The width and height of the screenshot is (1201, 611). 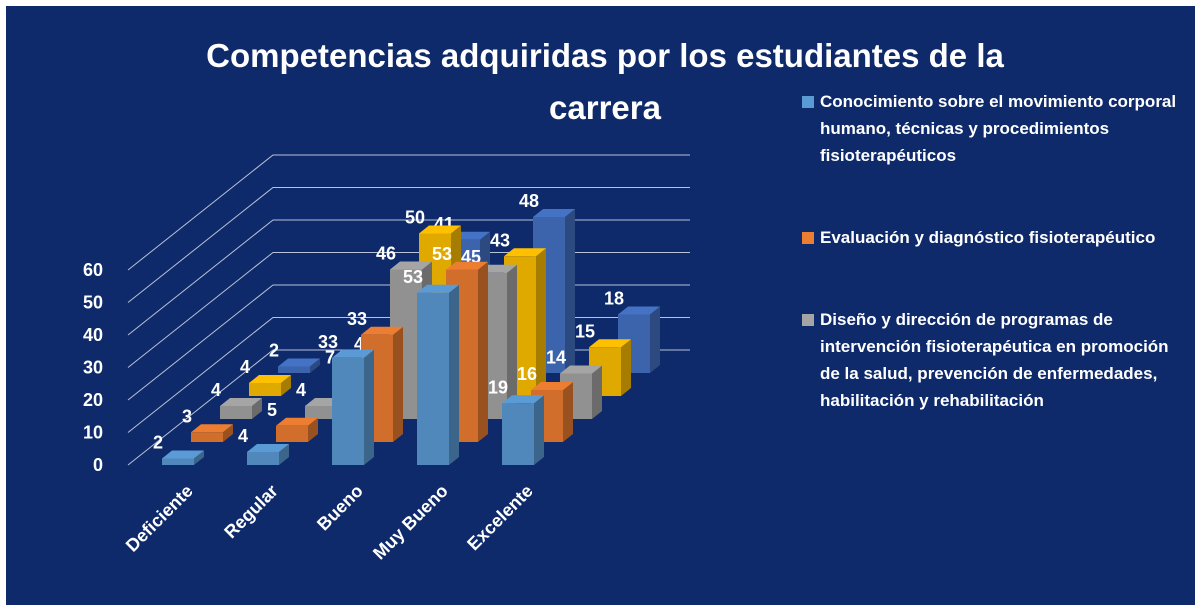 I want to click on data-label: 46, so click(x=386, y=254).